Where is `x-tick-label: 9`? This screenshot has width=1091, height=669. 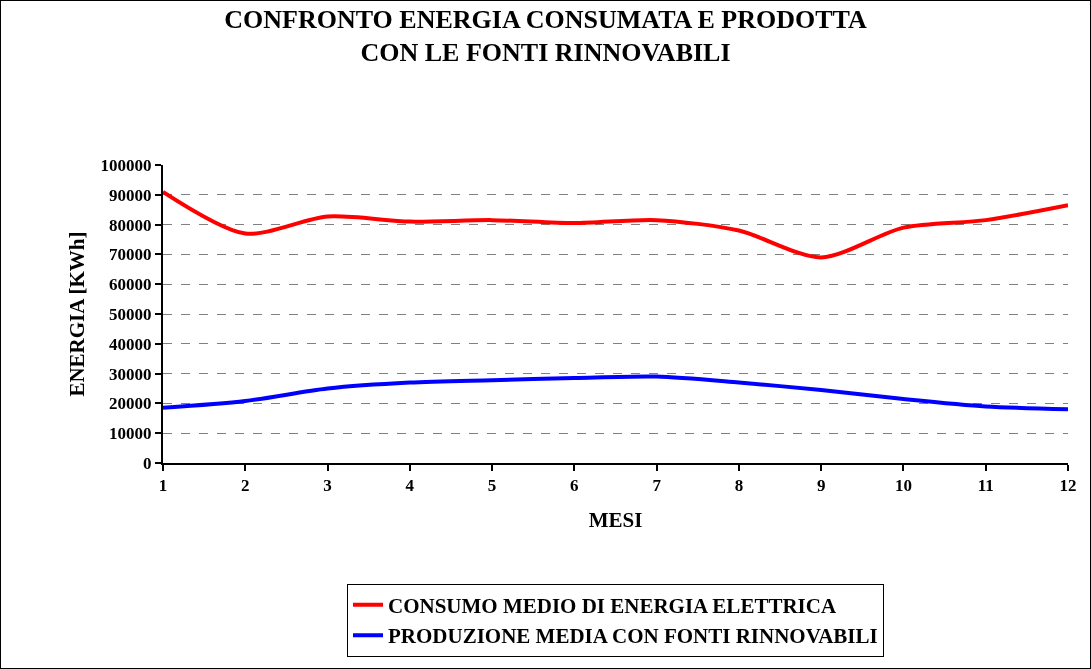 x-tick-label: 9 is located at coordinates (821, 486).